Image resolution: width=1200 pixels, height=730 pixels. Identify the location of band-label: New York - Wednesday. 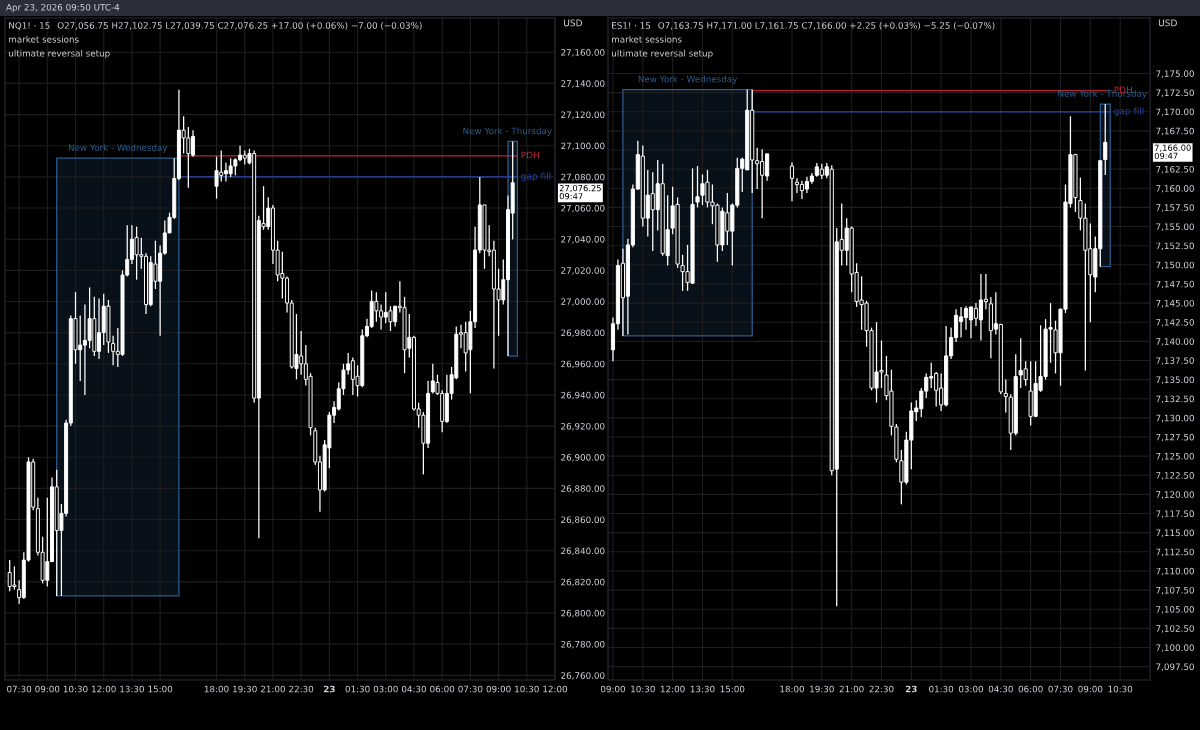
(688, 79).